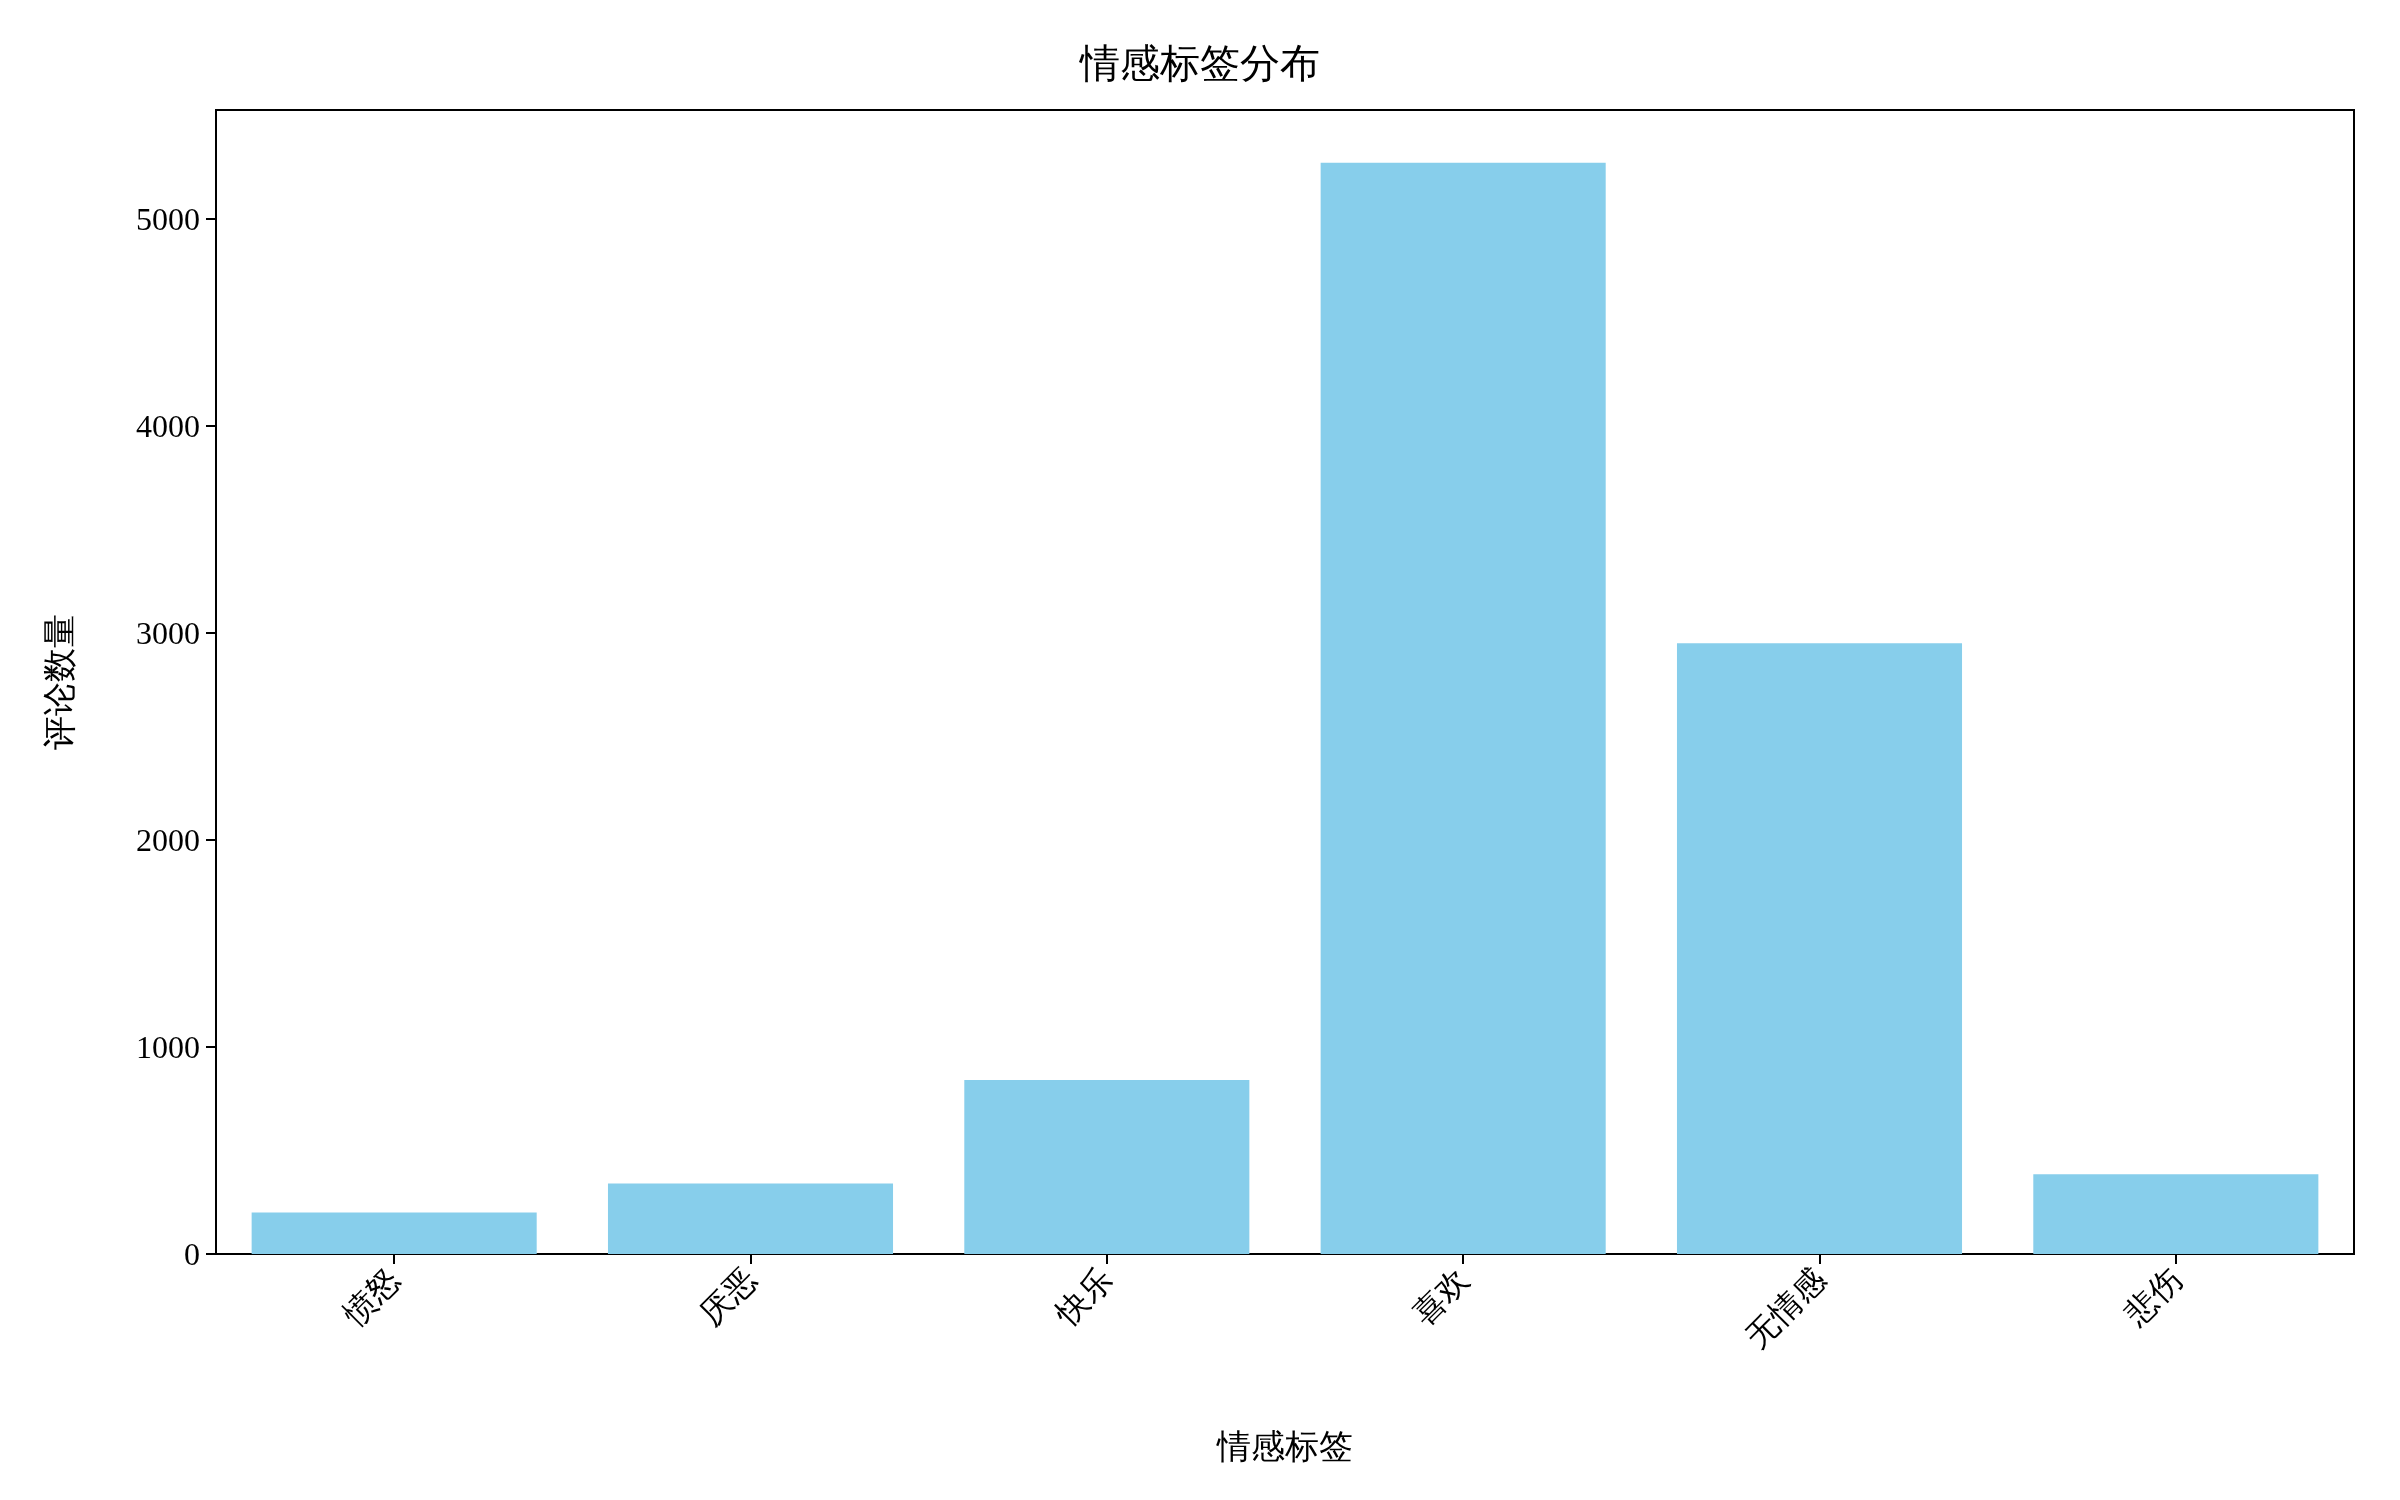 This screenshot has height=1500, width=2400. I want to click on x-tick-label: 悲伤, so click(2153, 1297).